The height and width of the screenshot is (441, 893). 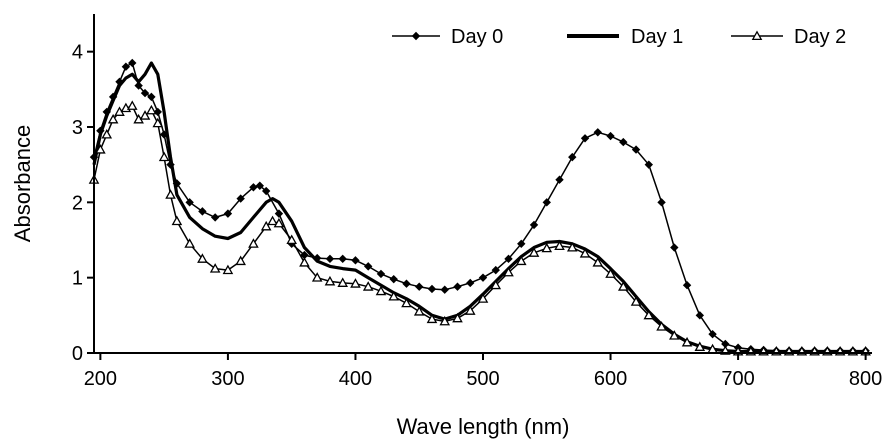 I want to click on x-tick-label: 200, so click(x=100, y=379).